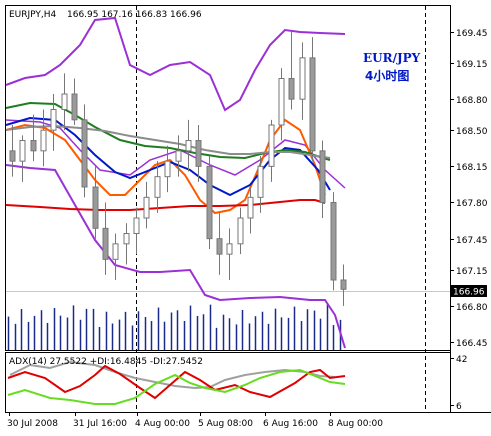 The width and height of the screenshot is (491, 436). Describe the element at coordinates (33, 15) in the screenshot. I see `symbol-timeframe: EURJPY,H4` at that location.